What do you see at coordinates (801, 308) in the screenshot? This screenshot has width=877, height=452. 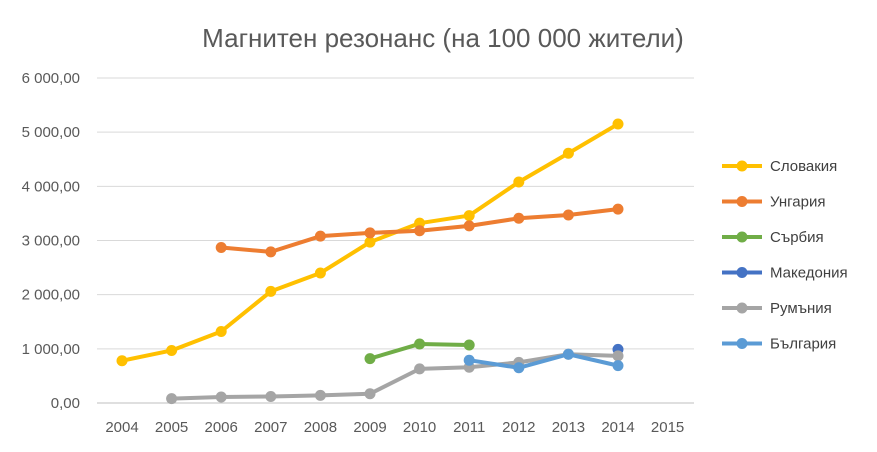 I see `legend-label: Румъния` at bounding box center [801, 308].